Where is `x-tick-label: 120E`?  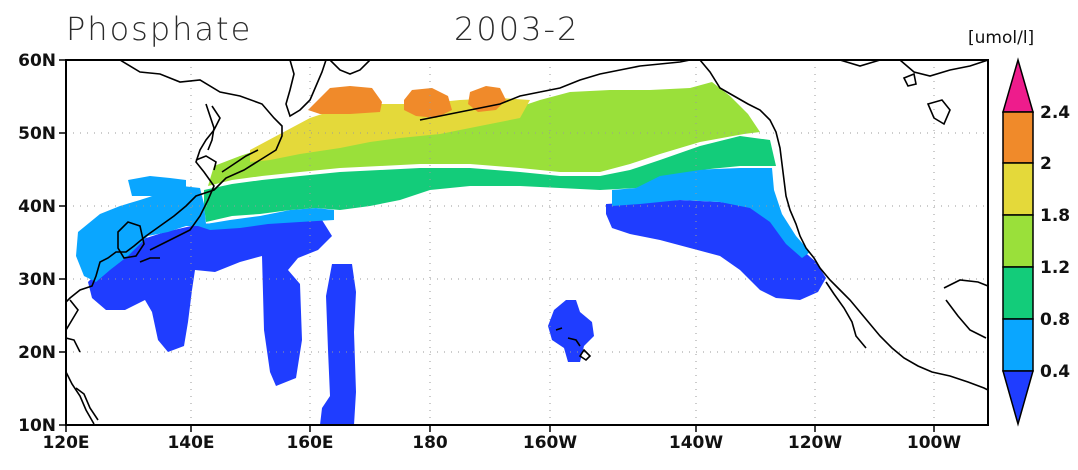 x-tick-label: 120E is located at coordinates (65, 443).